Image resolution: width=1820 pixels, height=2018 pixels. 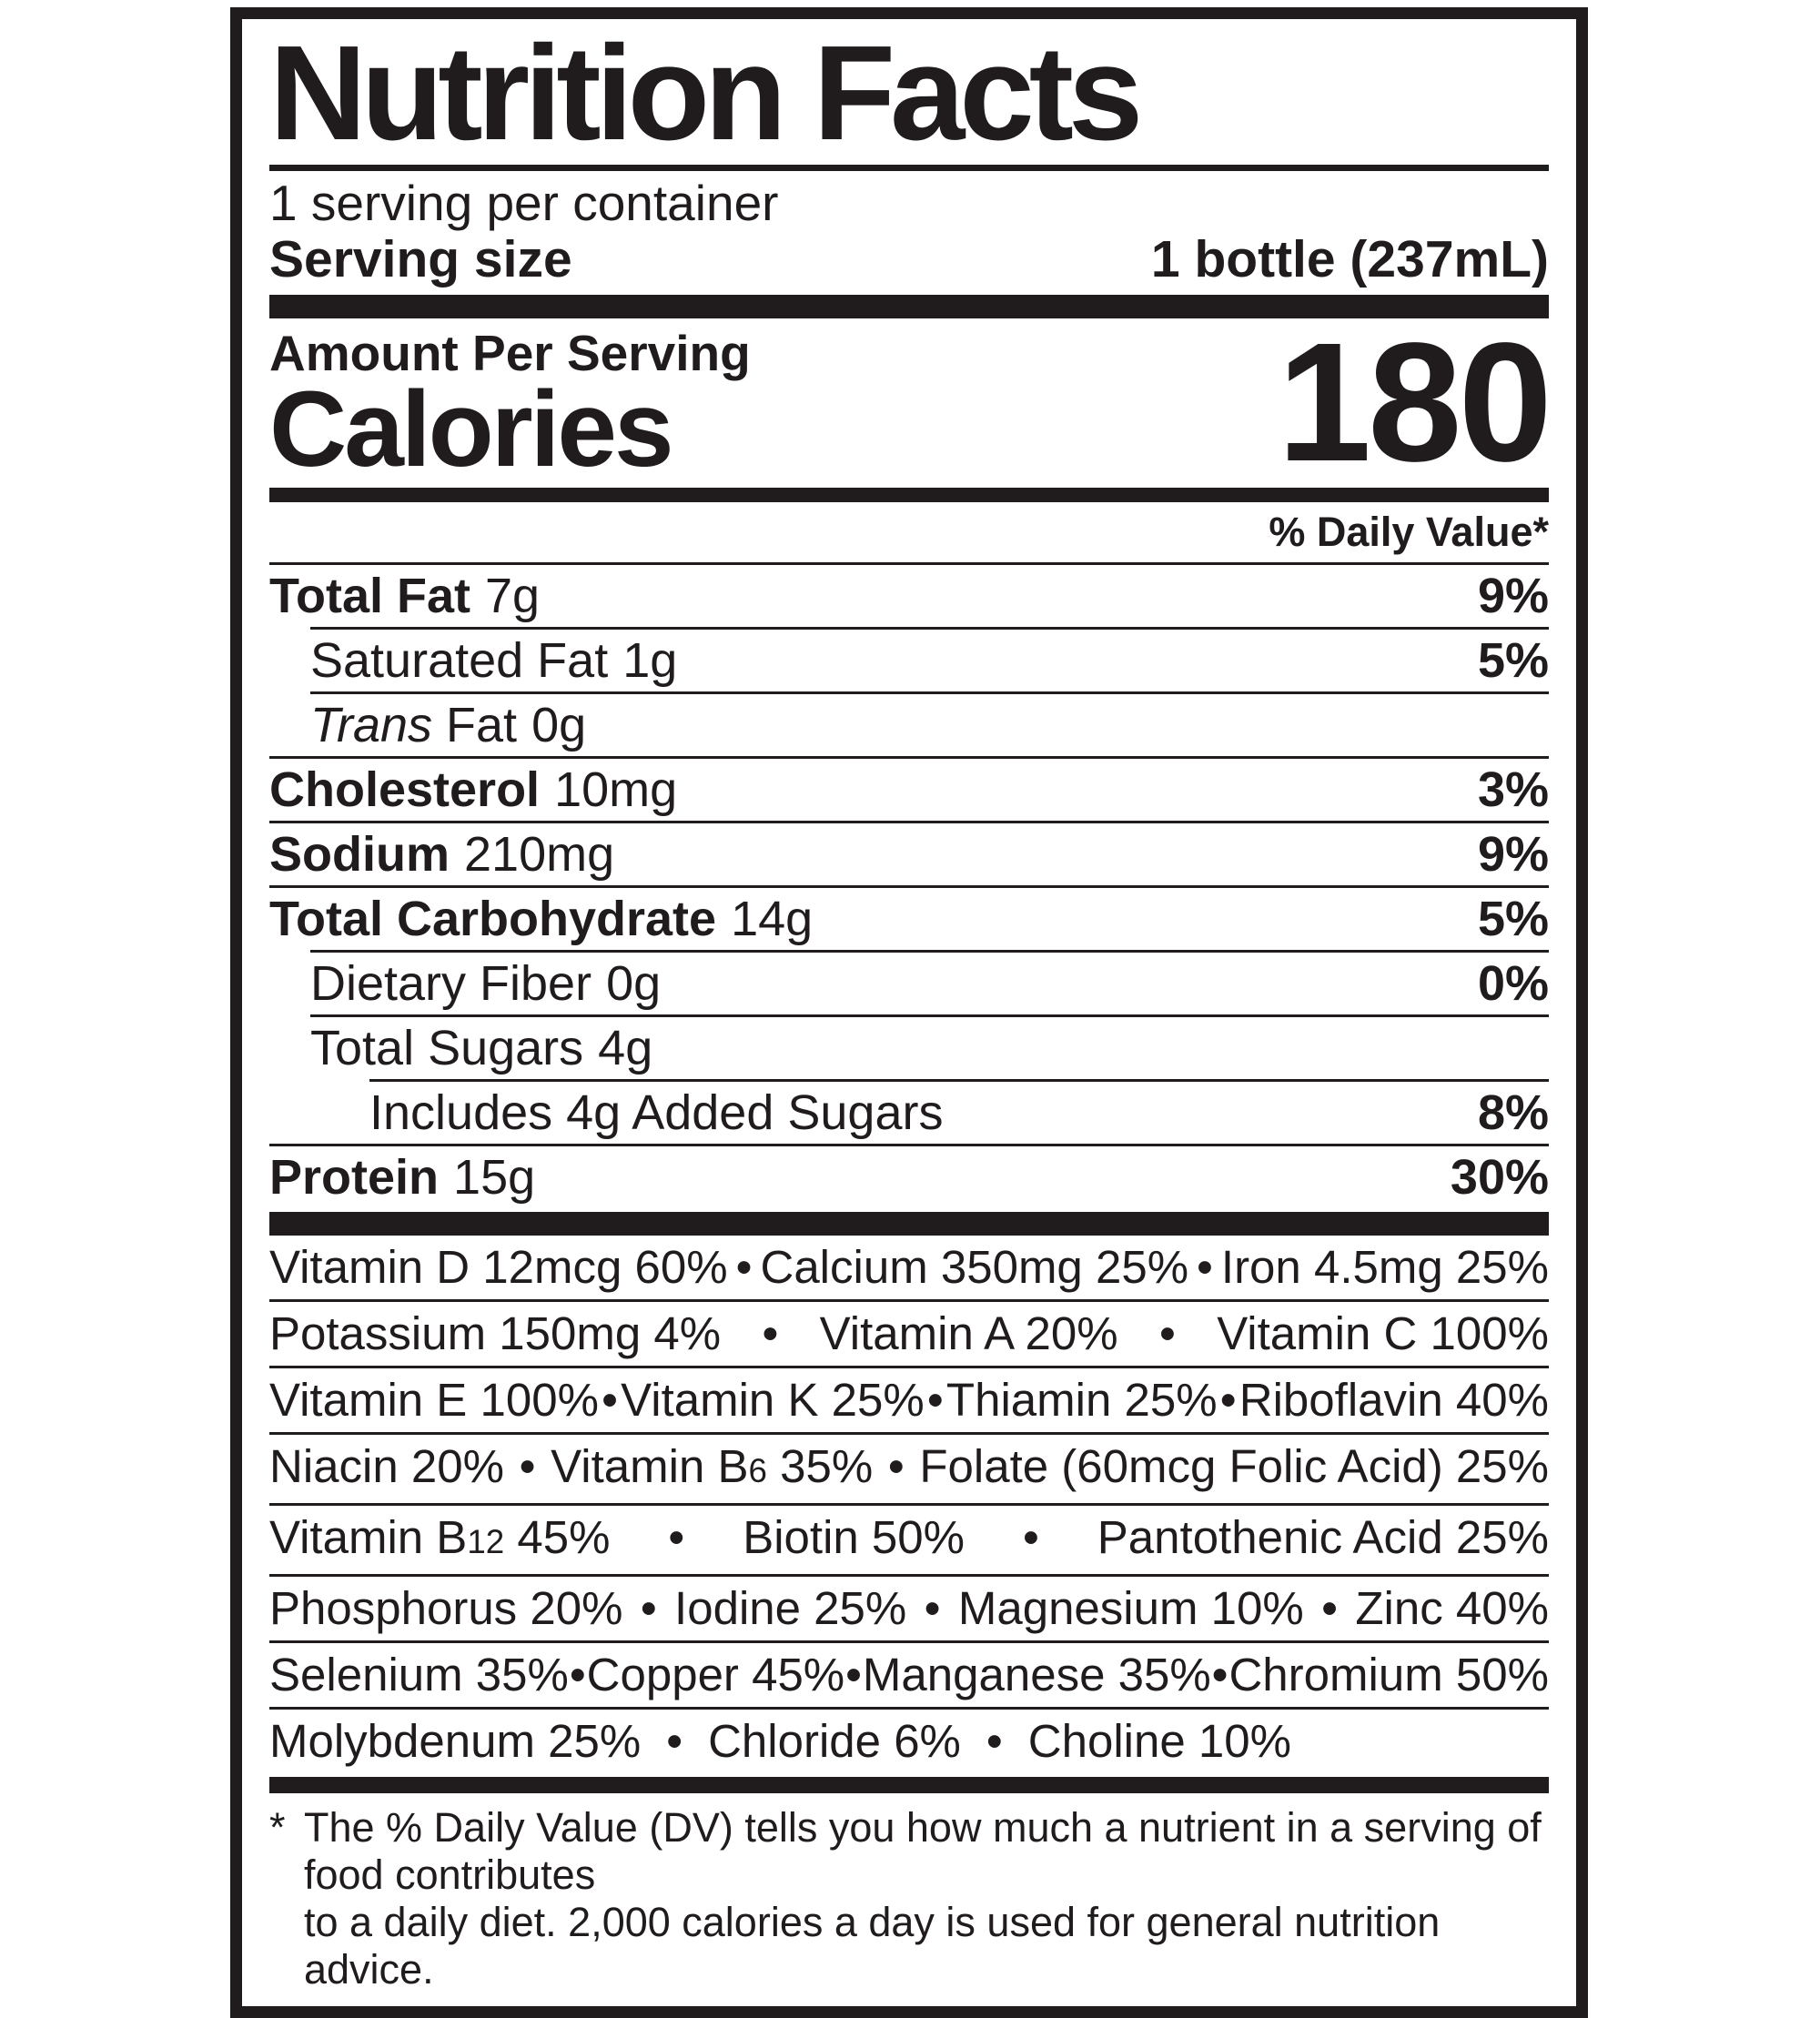 I want to click on nutrient-row-trans-fat: Trans Fat 0g, so click(x=909, y=725).